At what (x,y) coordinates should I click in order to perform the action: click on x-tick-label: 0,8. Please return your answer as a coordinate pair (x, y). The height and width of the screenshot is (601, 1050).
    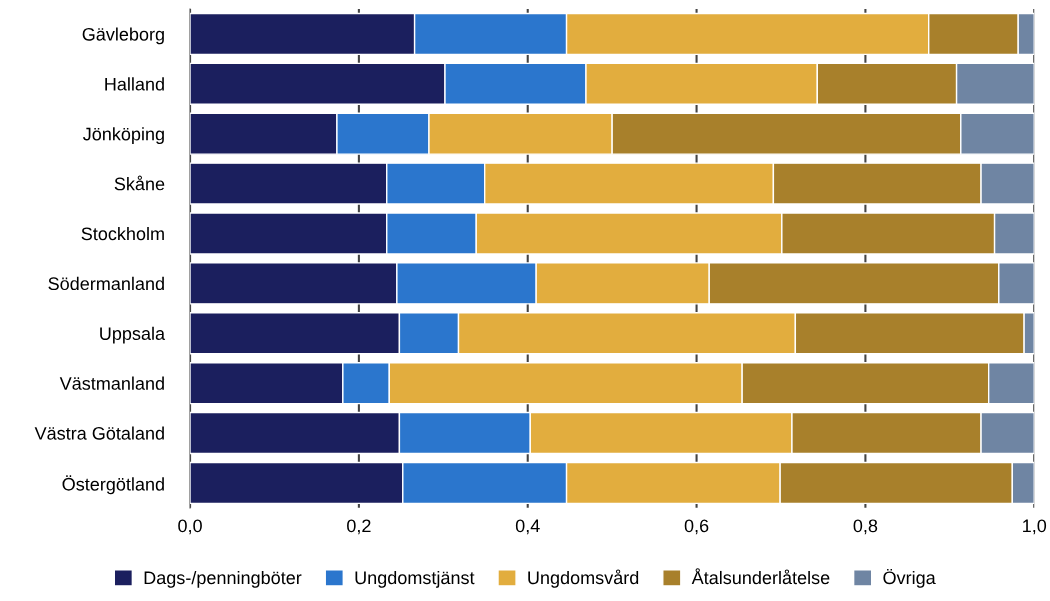
    Looking at the image, I should click on (865, 527).